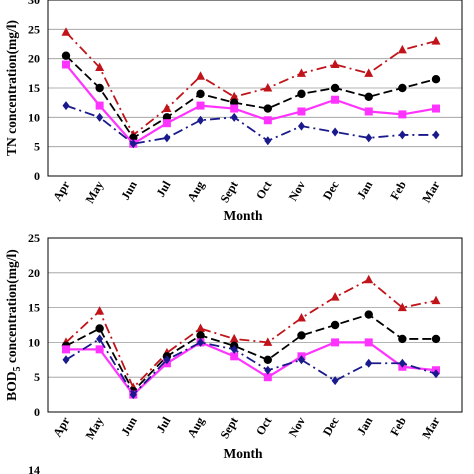  I want to click on bod-x-tick-label: Aug, so click(195, 427).